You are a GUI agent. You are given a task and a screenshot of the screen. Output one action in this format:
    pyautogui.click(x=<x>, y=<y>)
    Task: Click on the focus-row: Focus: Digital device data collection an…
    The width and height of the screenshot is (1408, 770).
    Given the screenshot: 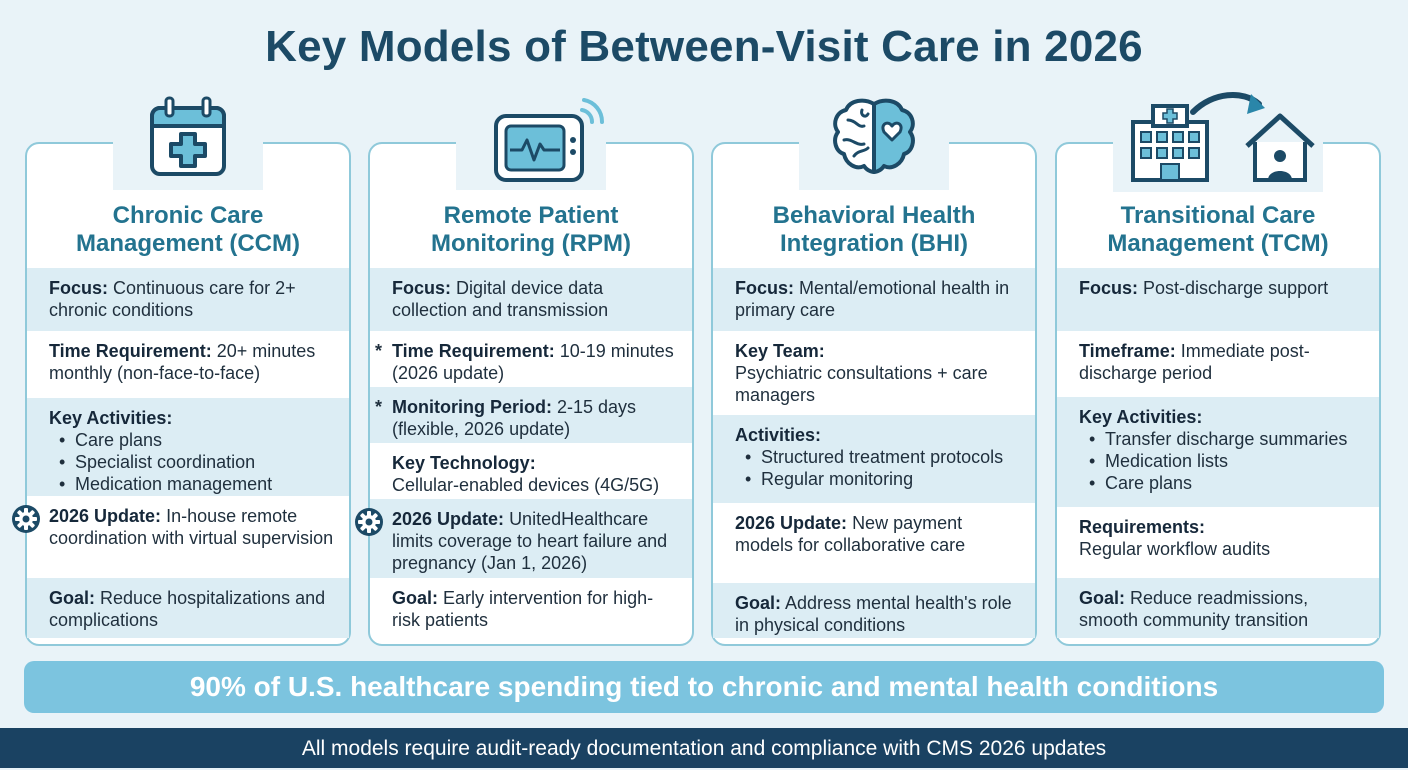 What is the action you would take?
    pyautogui.click(x=531, y=299)
    